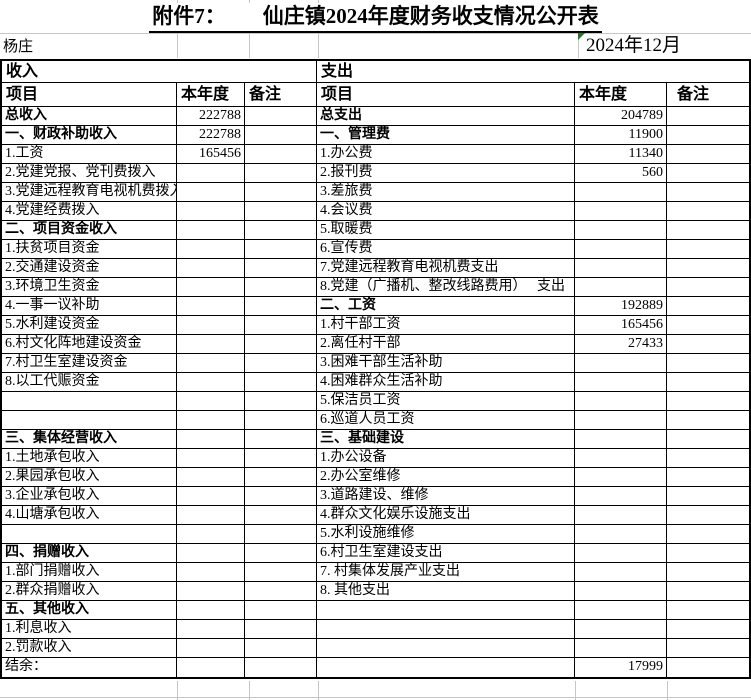  What do you see at coordinates (621, 667) in the screenshot?
I see `expense-amount-cell: 17999` at bounding box center [621, 667].